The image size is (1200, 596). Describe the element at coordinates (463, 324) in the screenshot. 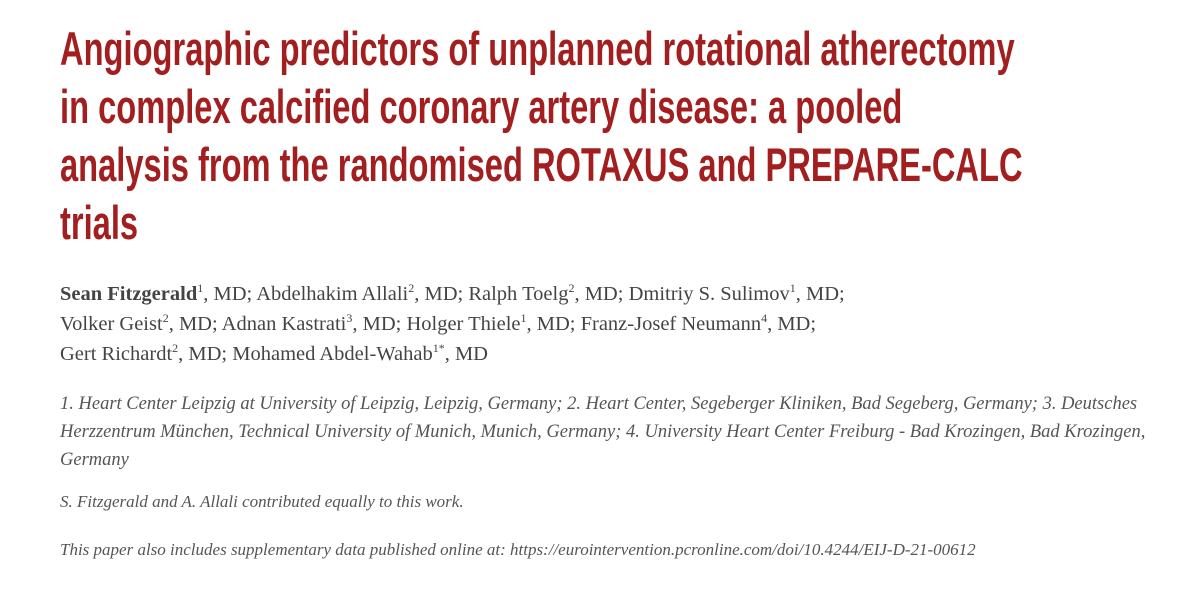

I see `author-name: Holger Thiele` at that location.